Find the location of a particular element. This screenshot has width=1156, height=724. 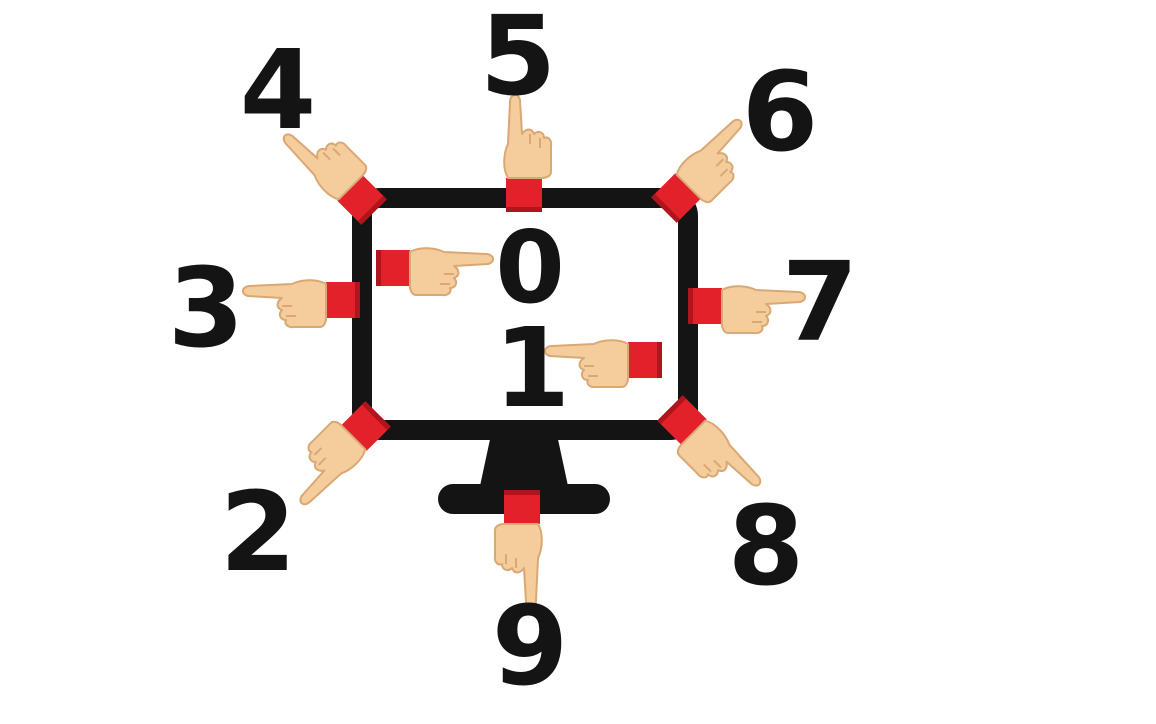

digit-eight: 8 is located at coordinates (766, 546).